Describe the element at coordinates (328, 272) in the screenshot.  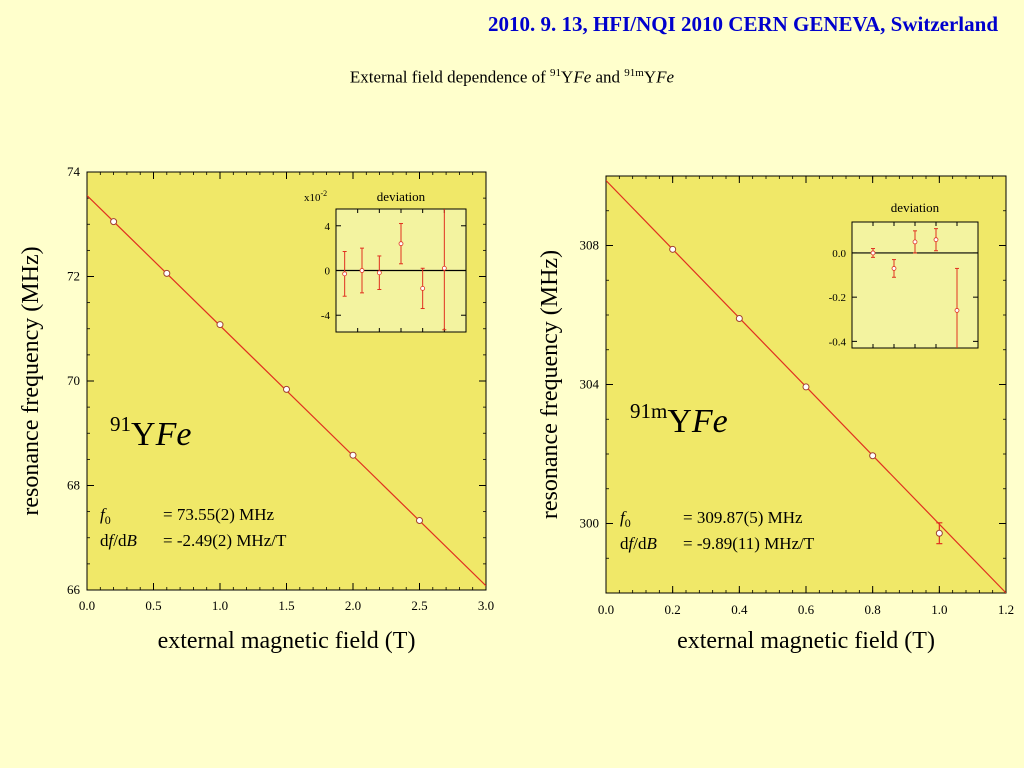
I see `inset-y-tick-label: 0` at that location.